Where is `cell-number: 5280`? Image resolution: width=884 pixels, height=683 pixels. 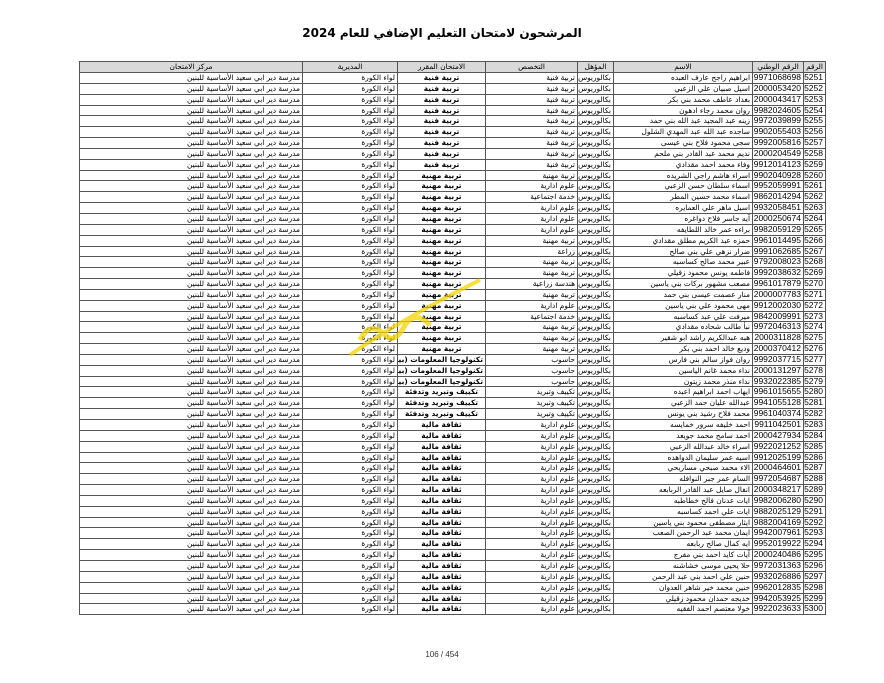 cell-number: 5280 is located at coordinates (814, 392).